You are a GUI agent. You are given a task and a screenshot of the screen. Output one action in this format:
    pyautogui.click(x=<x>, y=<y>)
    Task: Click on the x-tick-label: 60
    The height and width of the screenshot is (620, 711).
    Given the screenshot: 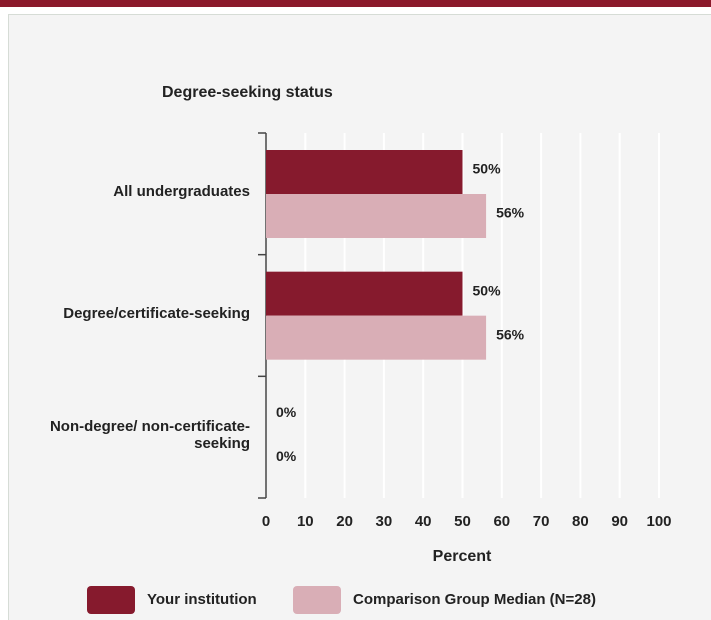 What is the action you would take?
    pyautogui.click(x=501, y=521)
    